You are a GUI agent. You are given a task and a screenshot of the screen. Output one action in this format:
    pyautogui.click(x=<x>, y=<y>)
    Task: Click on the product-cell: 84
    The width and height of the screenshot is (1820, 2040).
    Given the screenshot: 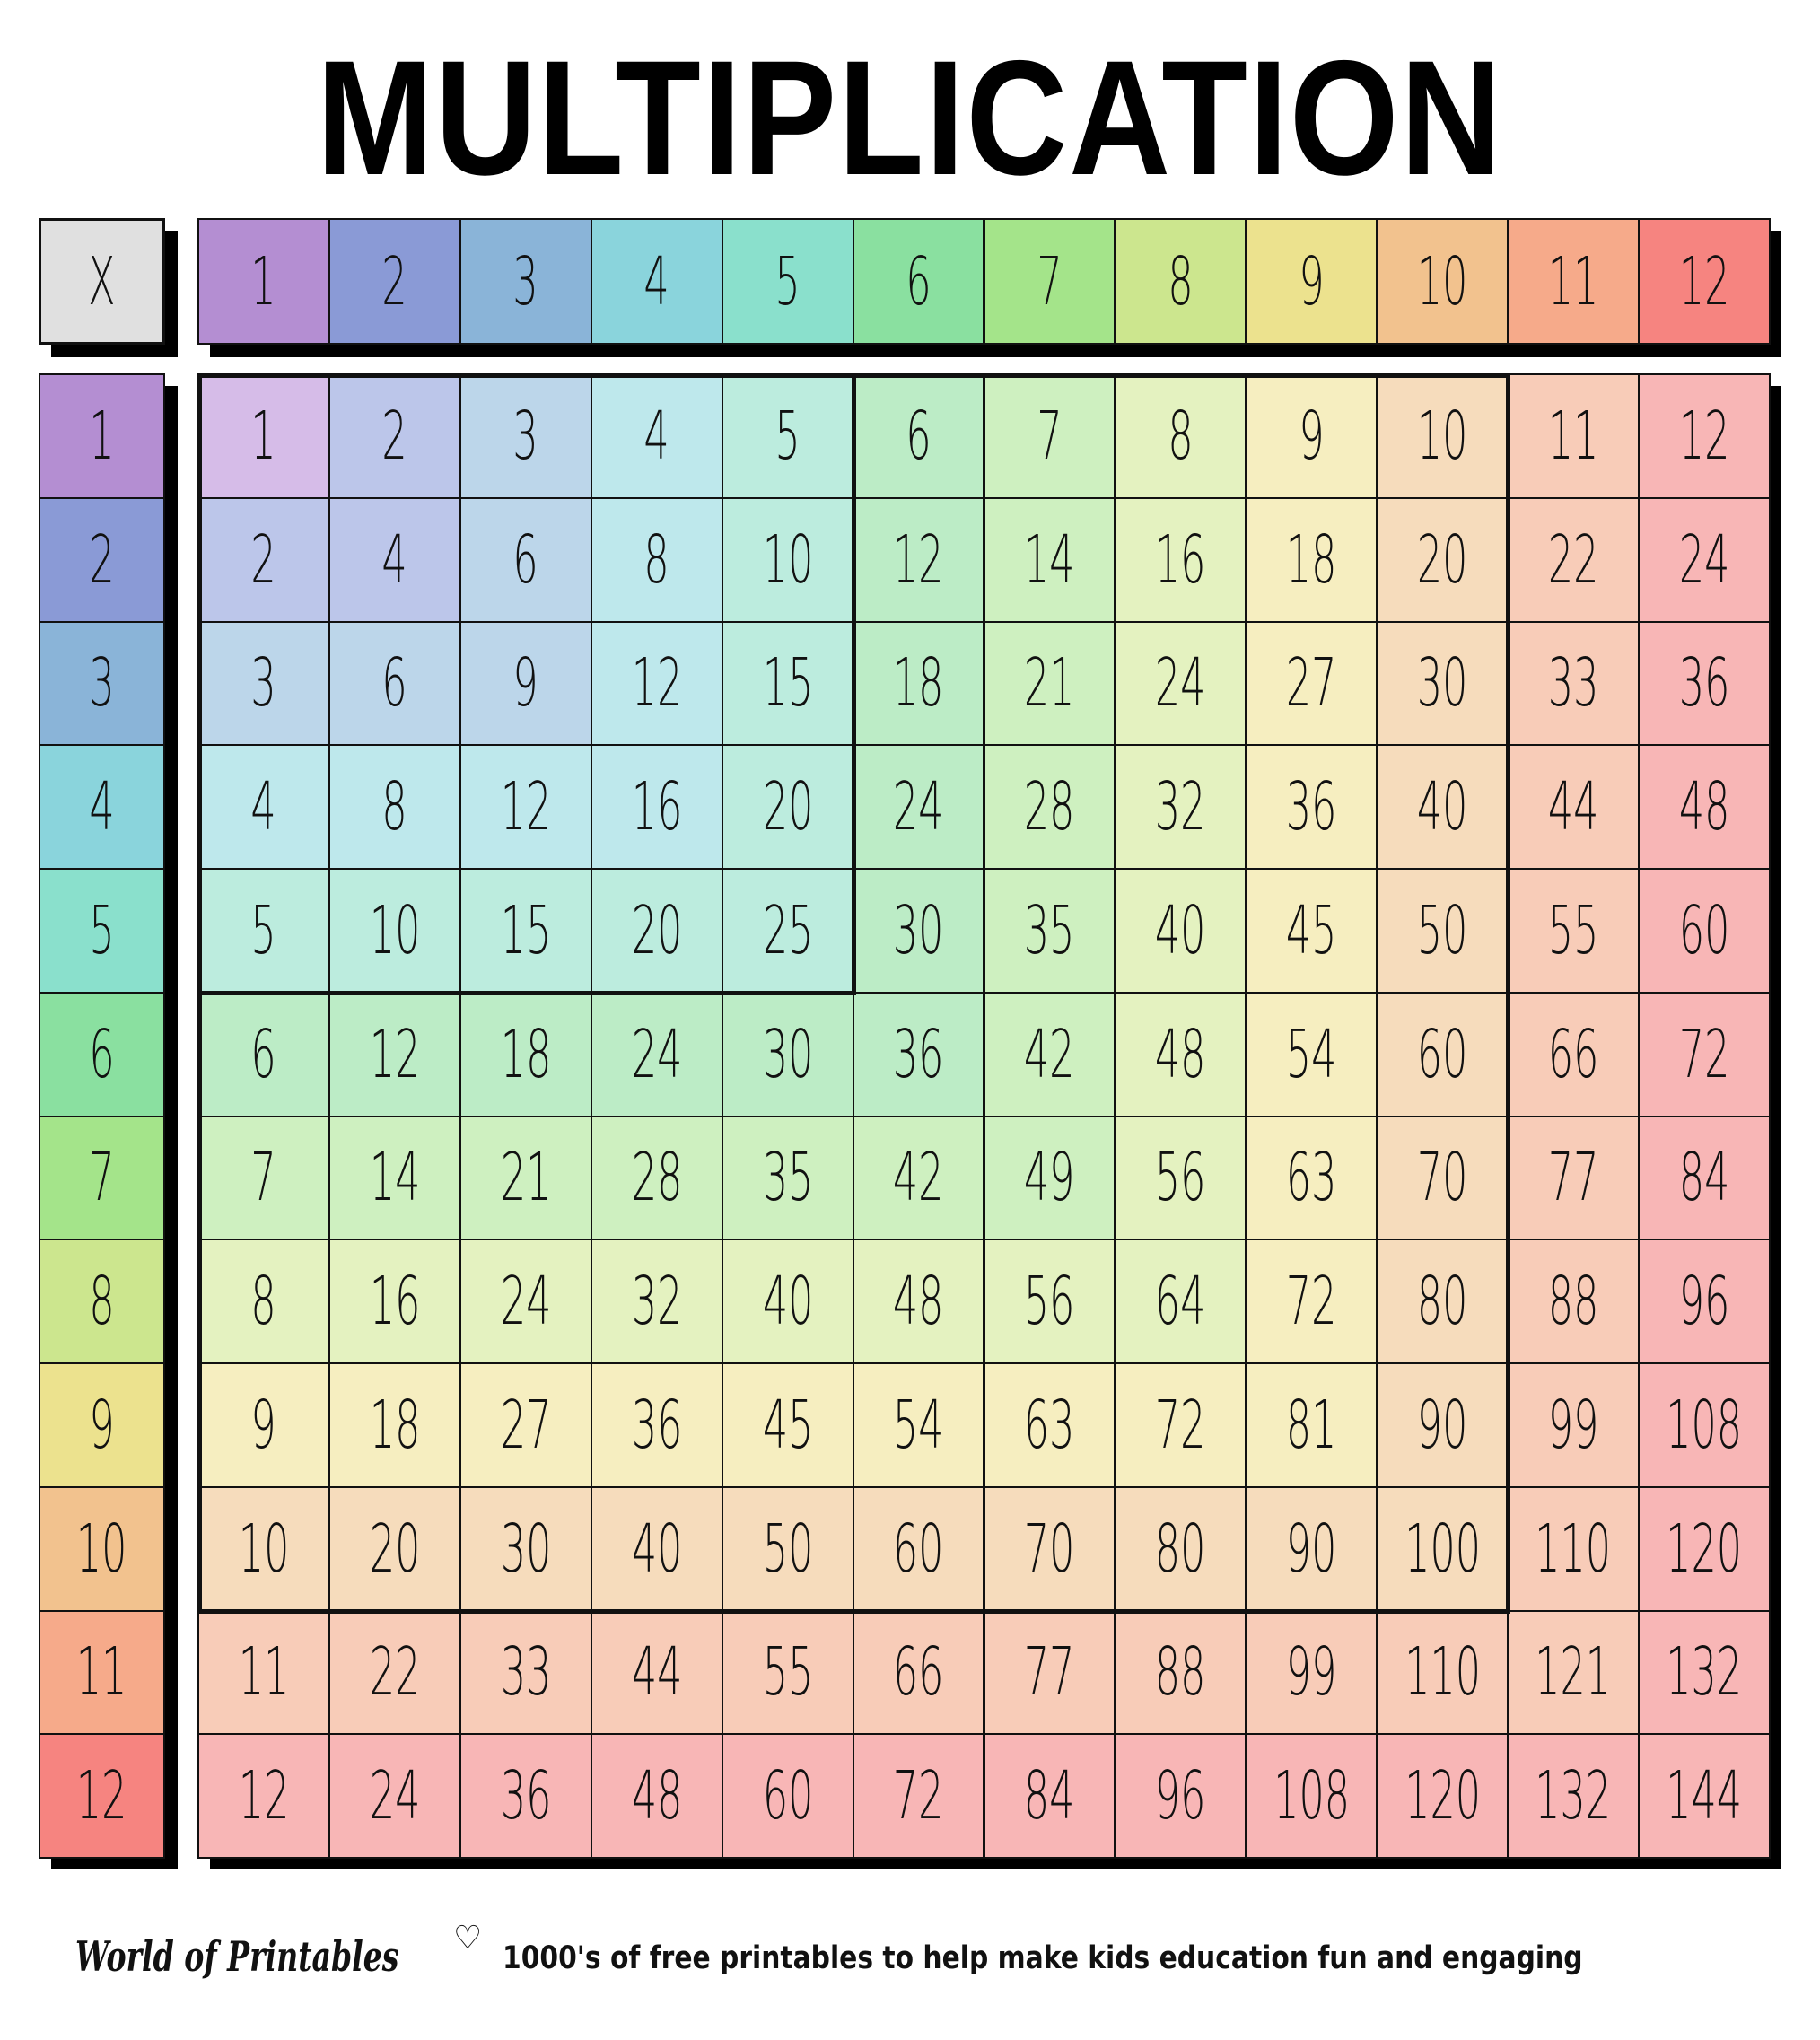 What is the action you would take?
    pyautogui.click(x=1050, y=1796)
    